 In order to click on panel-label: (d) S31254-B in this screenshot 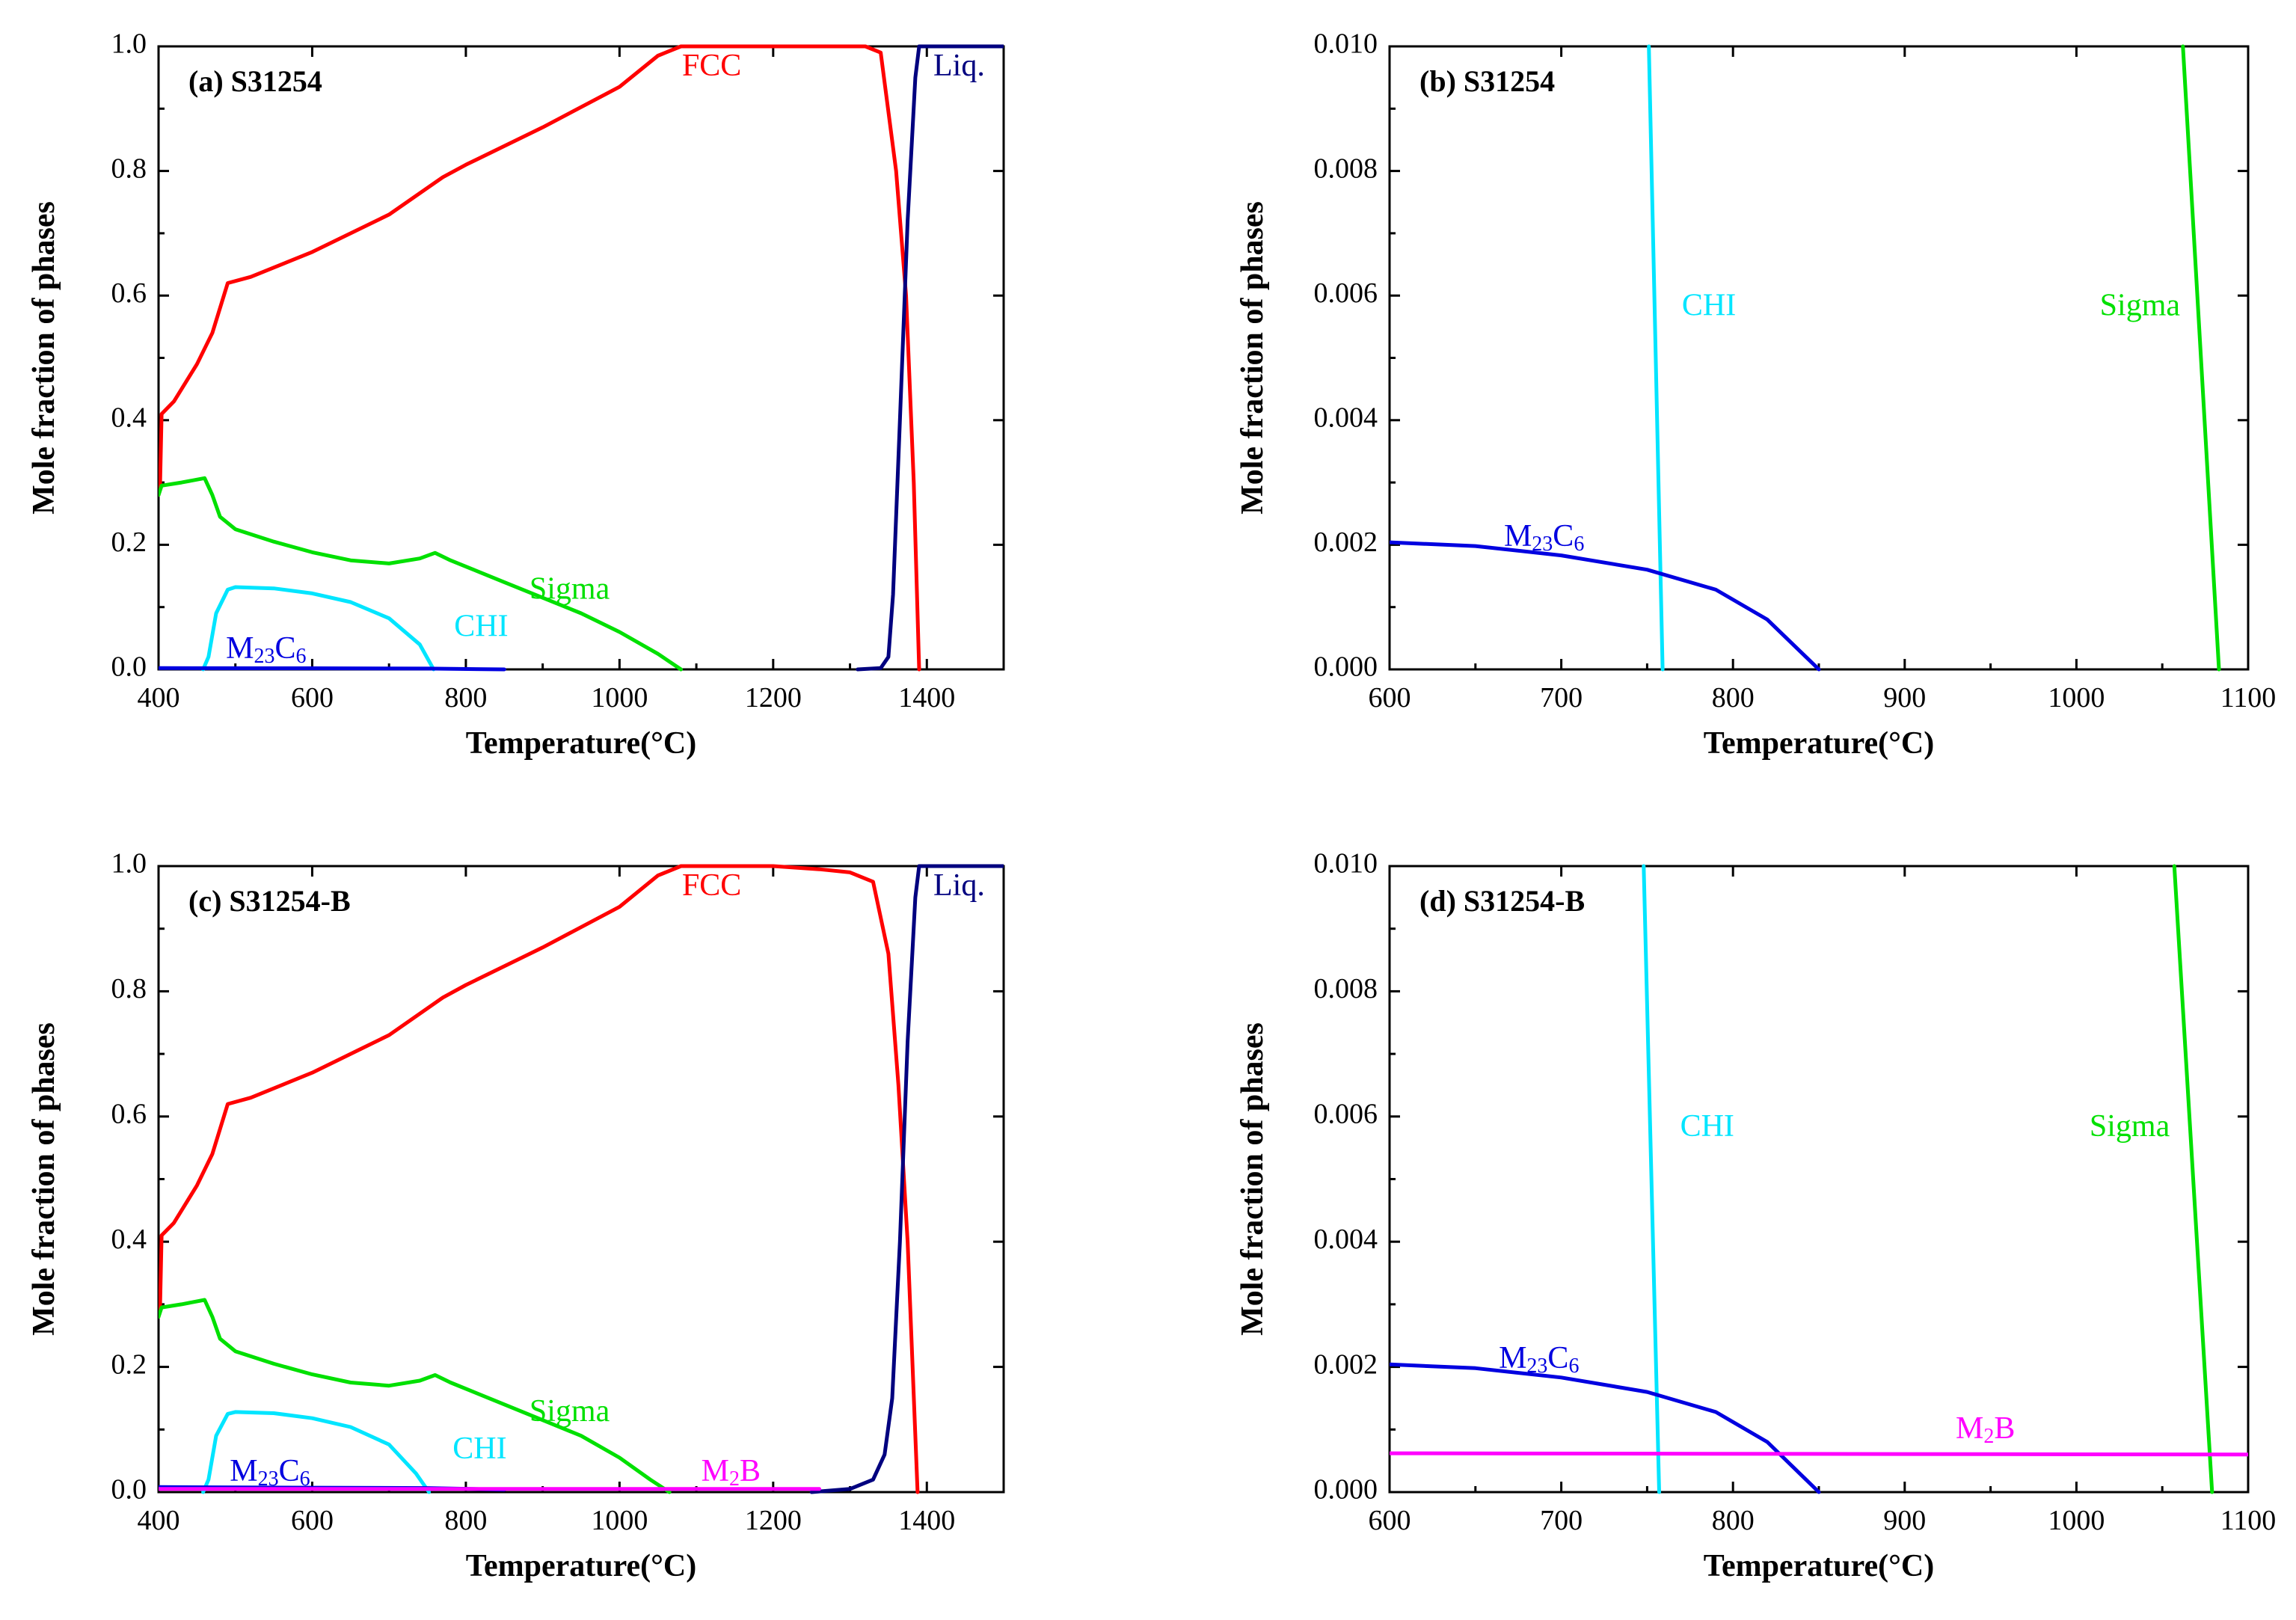, I will do `click(1502, 901)`.